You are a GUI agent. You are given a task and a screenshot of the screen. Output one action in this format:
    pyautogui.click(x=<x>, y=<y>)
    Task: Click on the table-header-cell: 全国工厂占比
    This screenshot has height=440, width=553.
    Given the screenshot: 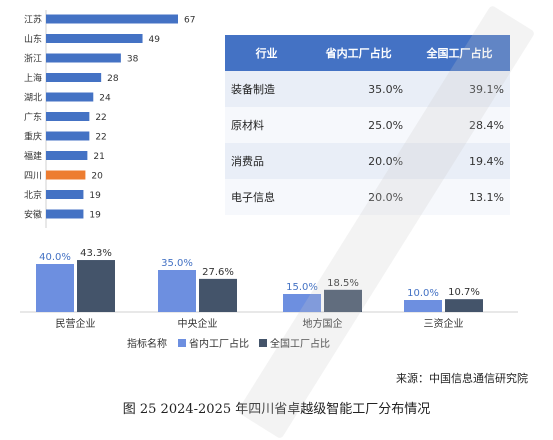 What is the action you would take?
    pyautogui.click(x=459, y=53)
    